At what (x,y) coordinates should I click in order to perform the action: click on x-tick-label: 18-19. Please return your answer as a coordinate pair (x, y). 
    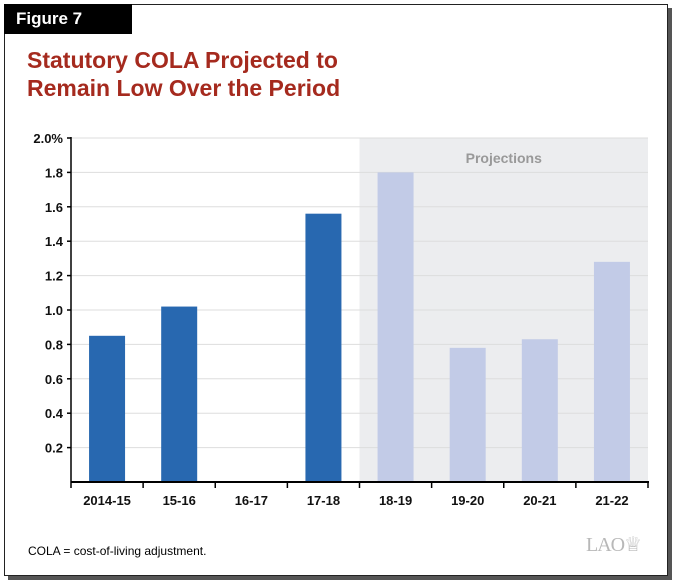
    Looking at the image, I should click on (395, 500).